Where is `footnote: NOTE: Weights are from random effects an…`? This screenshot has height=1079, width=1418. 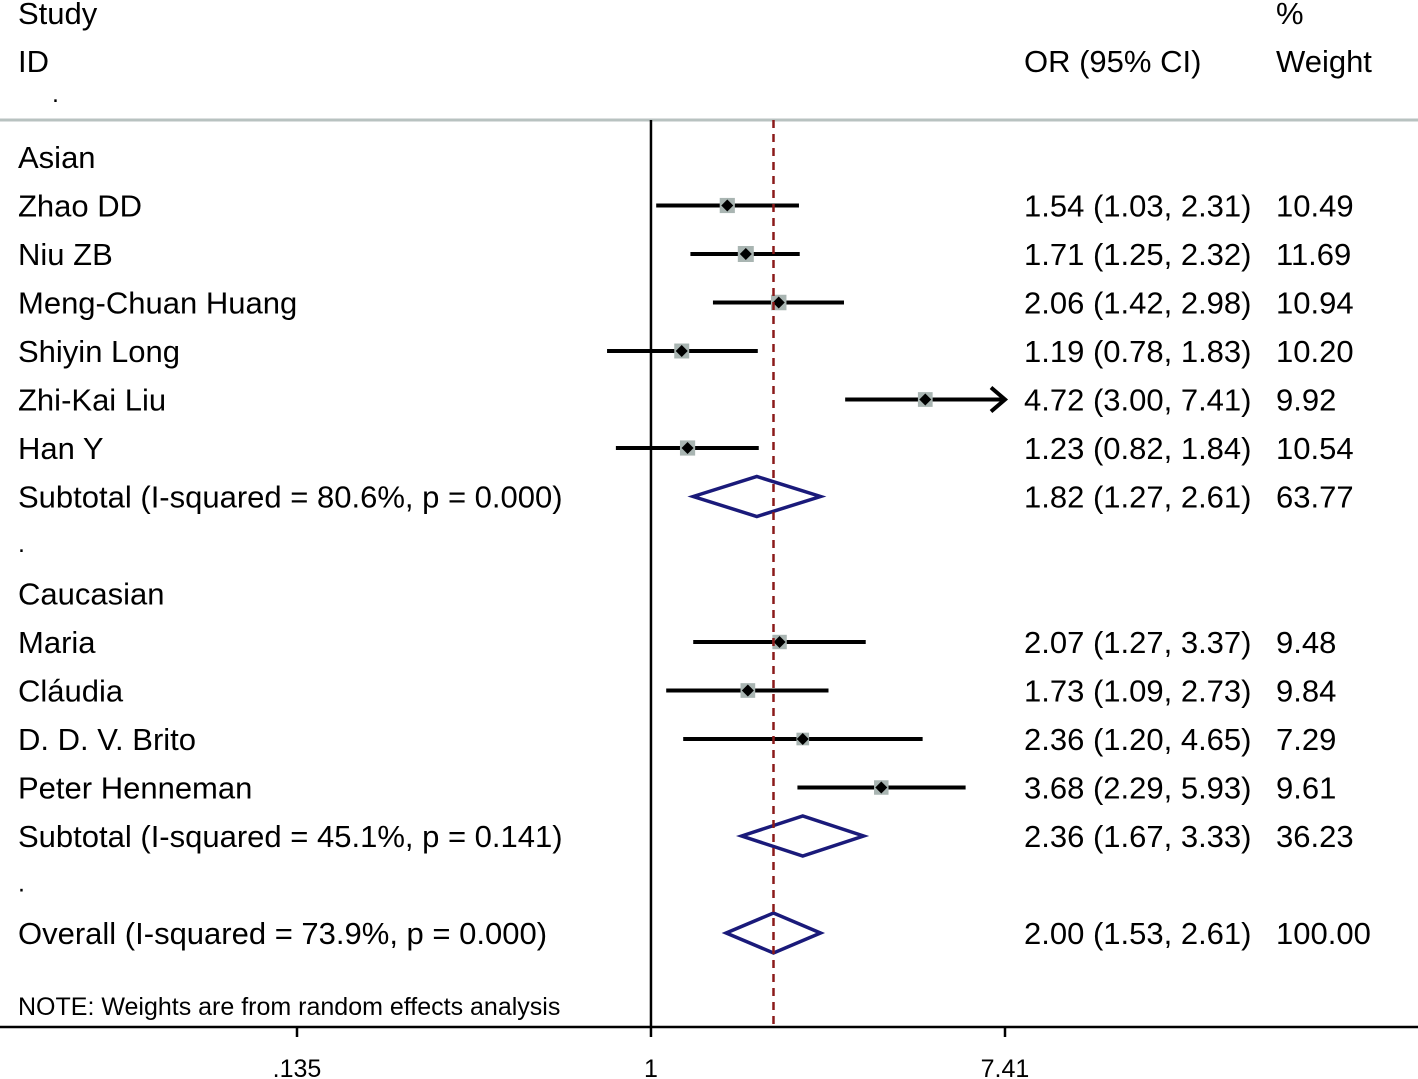 footnote: NOTE: Weights are from random effects an… is located at coordinates (289, 1007).